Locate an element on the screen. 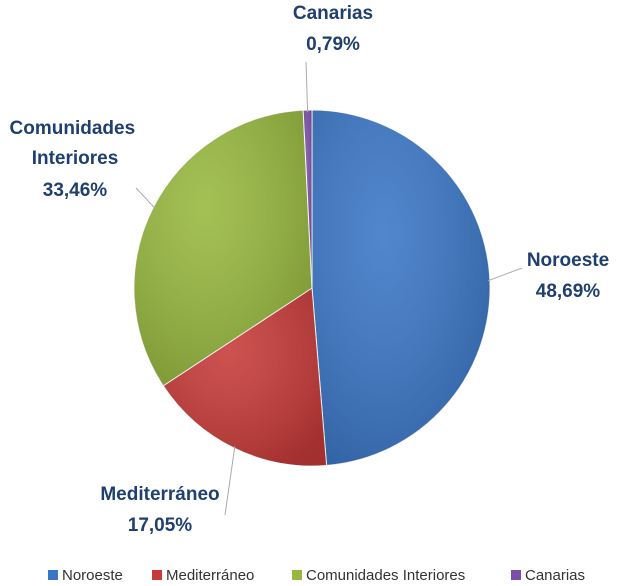 Image resolution: width=624 pixels, height=586 pixels. data-label-value: 48,69% is located at coordinates (568, 291).